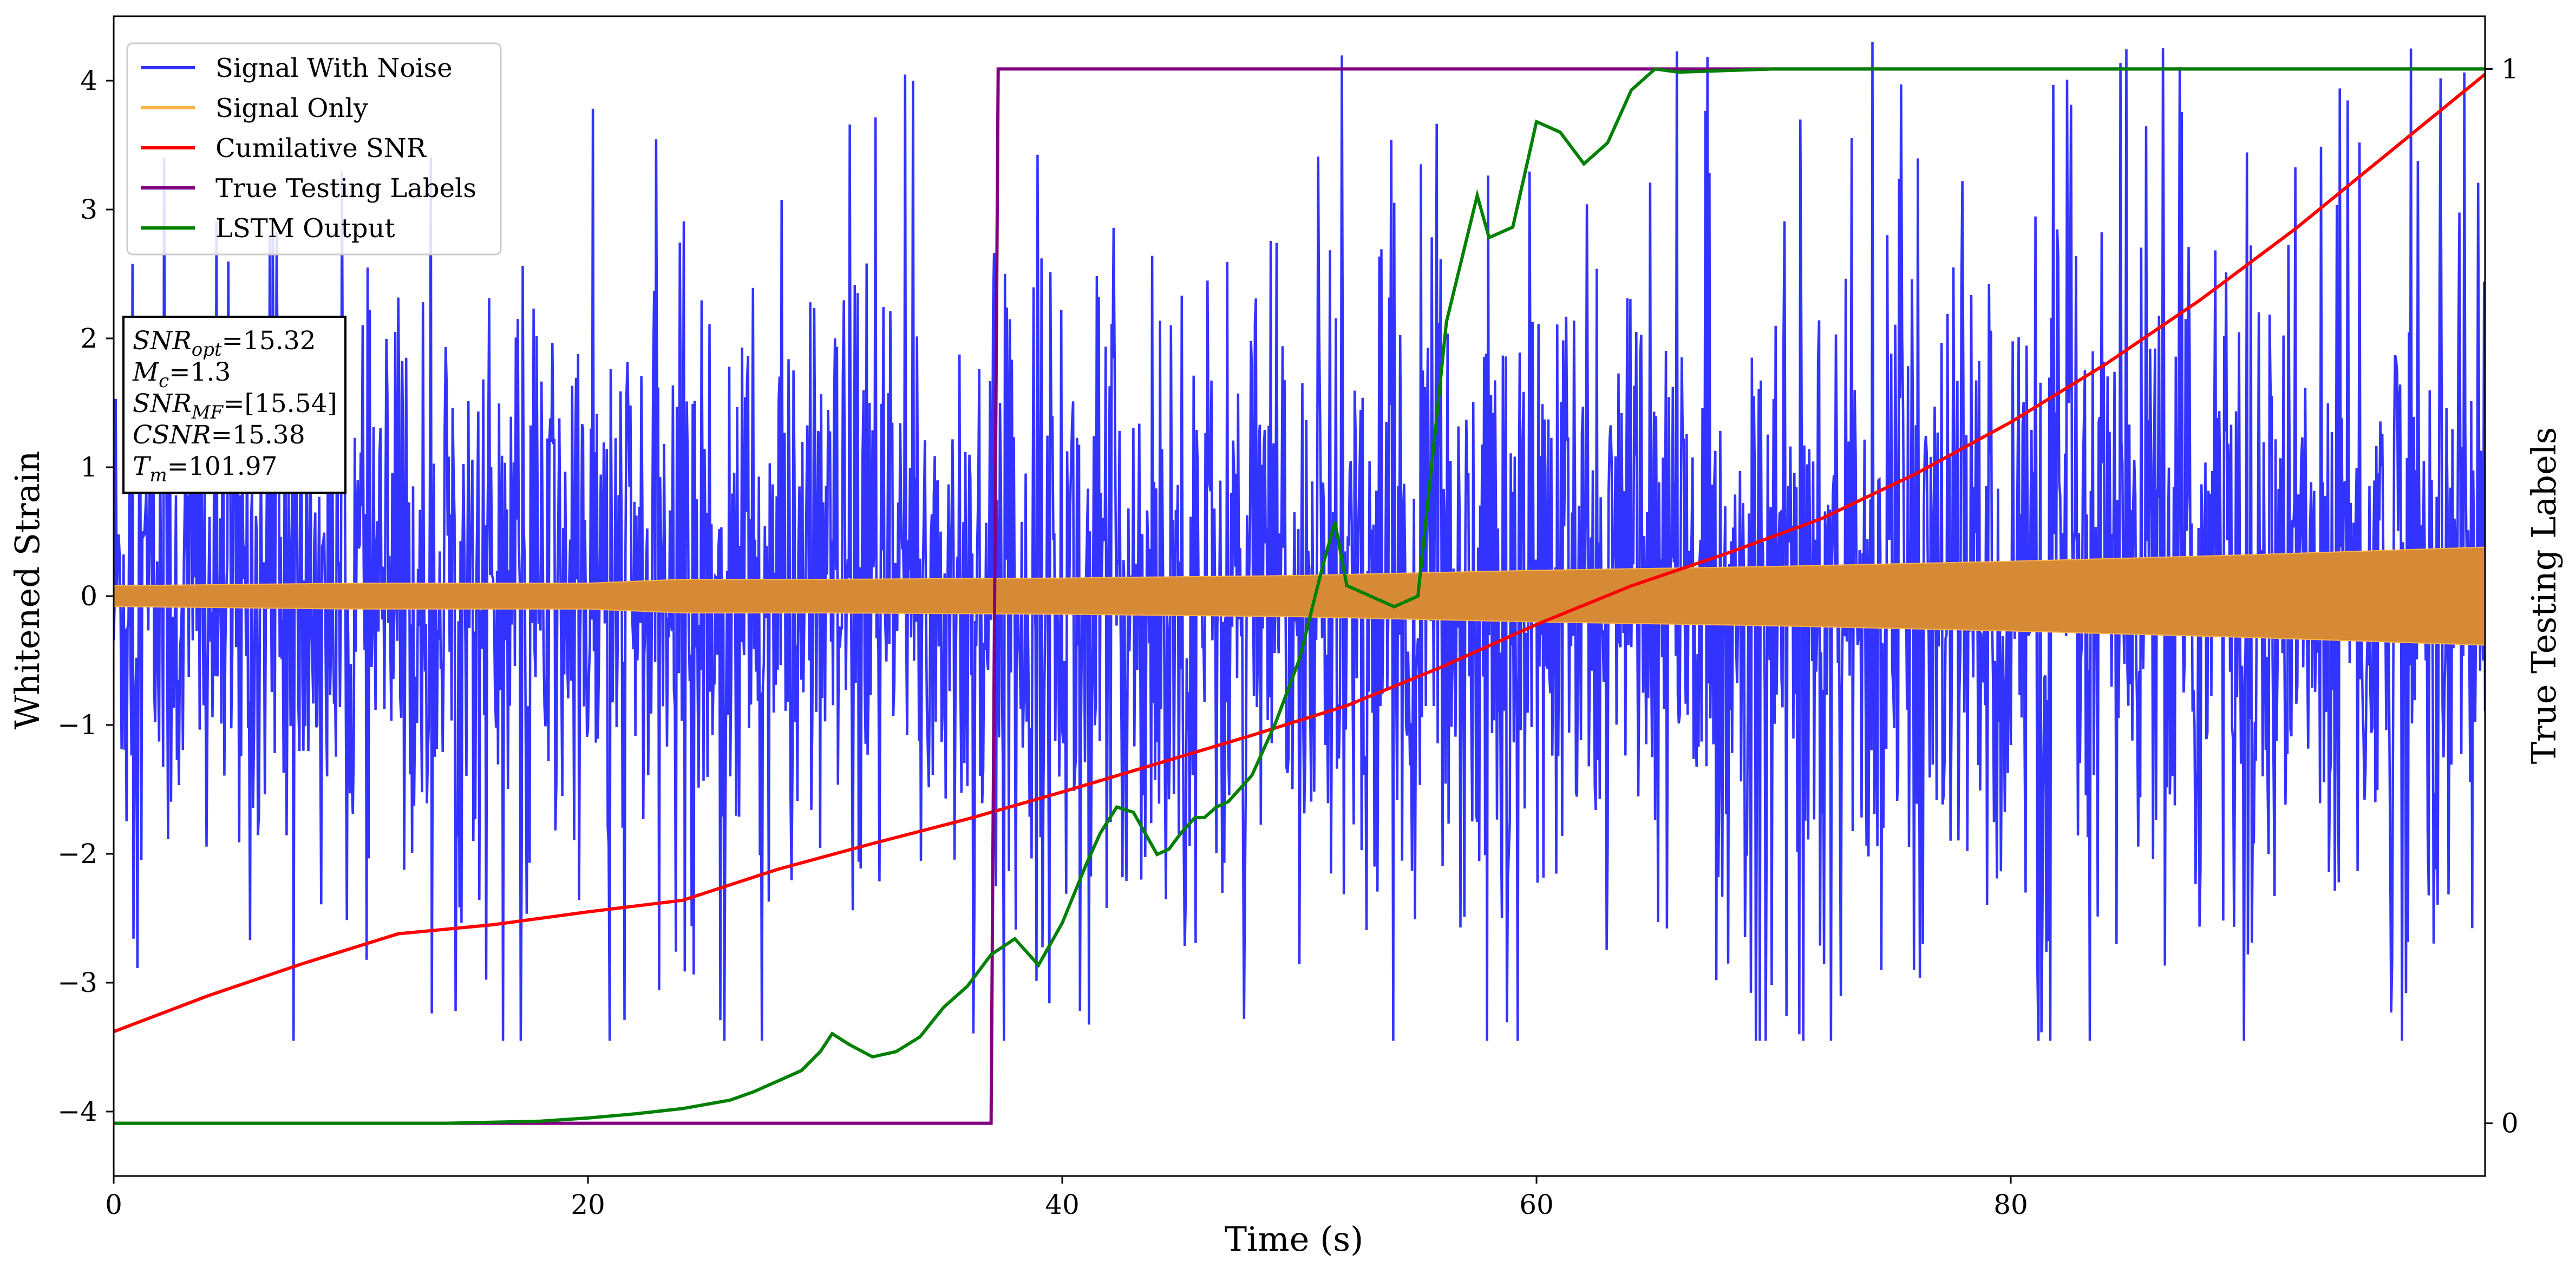 The width and height of the screenshot is (2576, 1274). What do you see at coordinates (2510, 68) in the screenshot?
I see `y2-tick-label: 1` at bounding box center [2510, 68].